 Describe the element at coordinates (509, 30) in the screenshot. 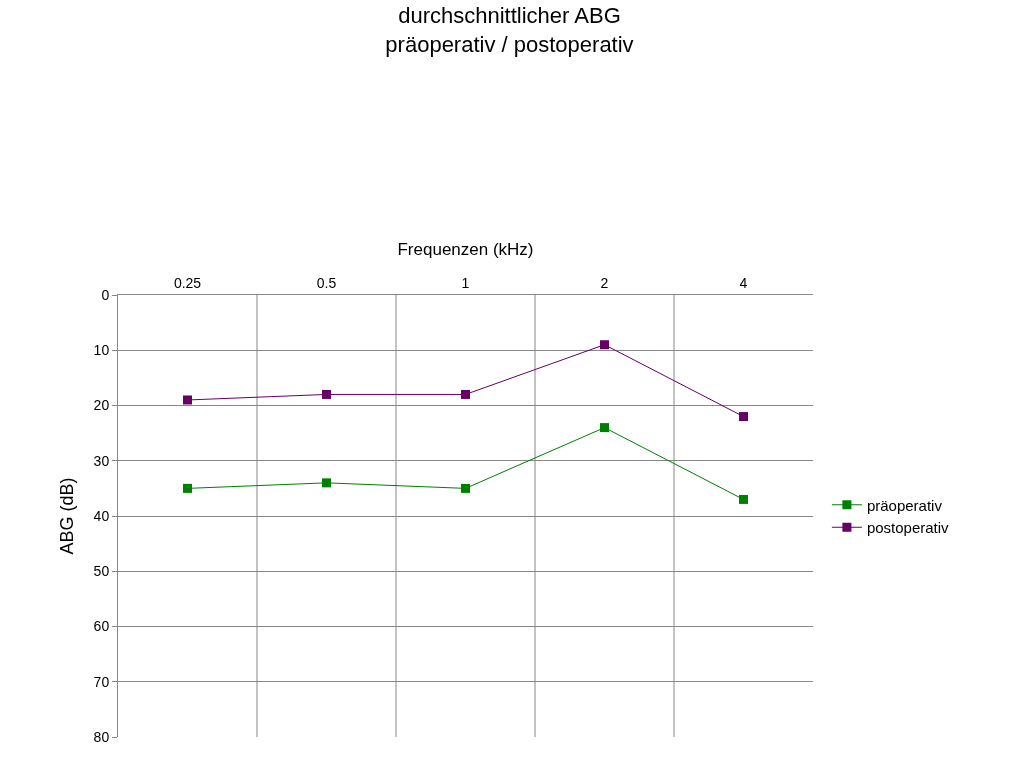

I see `chart-title: durchschnittlicher ABG präoperativ / postoperativ` at that location.